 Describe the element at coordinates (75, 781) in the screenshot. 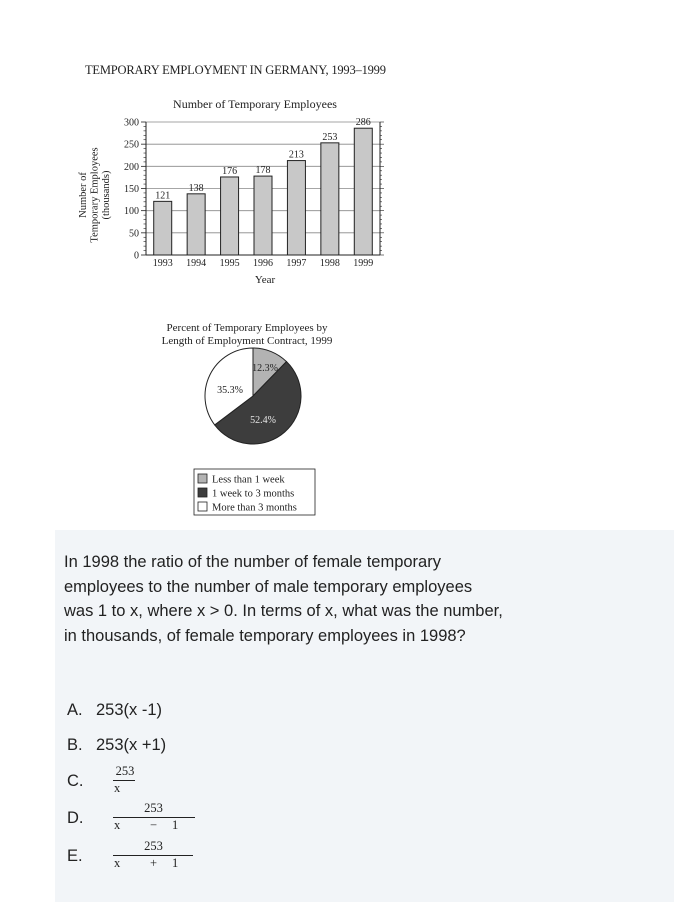

I see `choice-c-letter: C.` at that location.